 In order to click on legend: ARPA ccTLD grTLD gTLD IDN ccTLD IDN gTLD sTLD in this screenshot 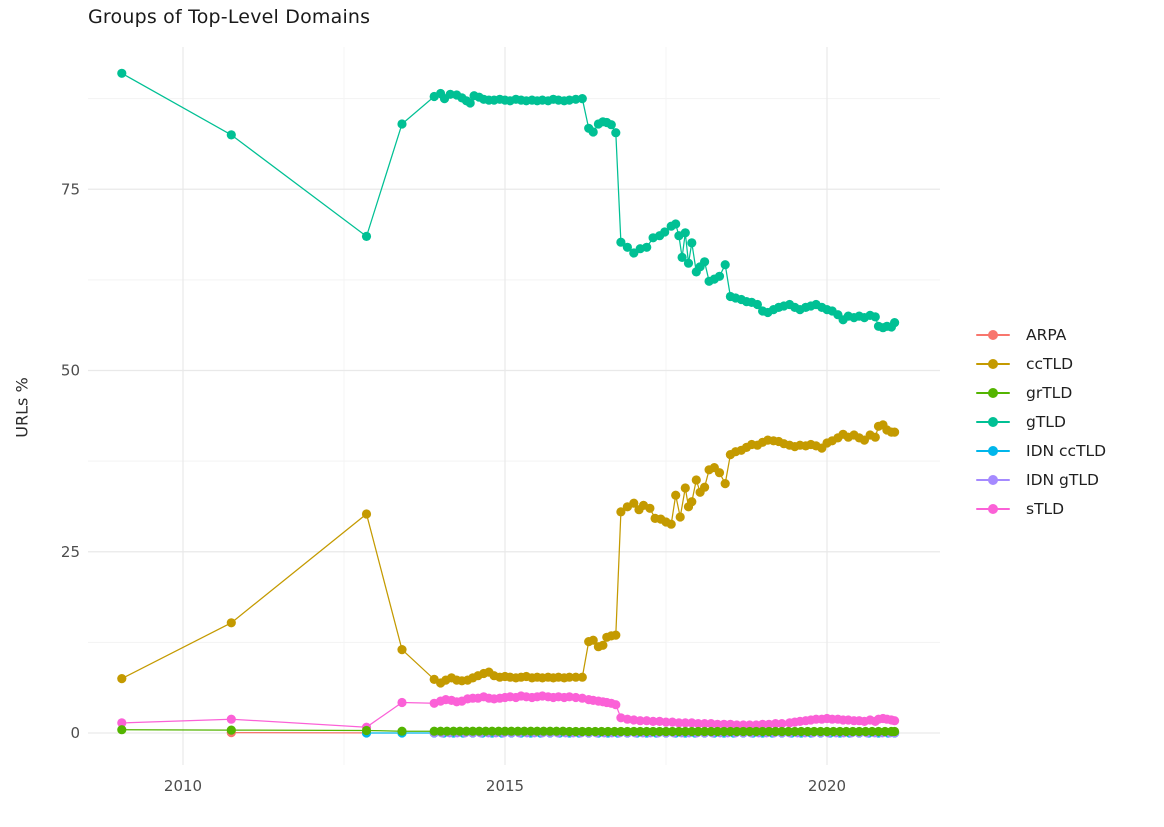, I will do `click(1041, 421)`.